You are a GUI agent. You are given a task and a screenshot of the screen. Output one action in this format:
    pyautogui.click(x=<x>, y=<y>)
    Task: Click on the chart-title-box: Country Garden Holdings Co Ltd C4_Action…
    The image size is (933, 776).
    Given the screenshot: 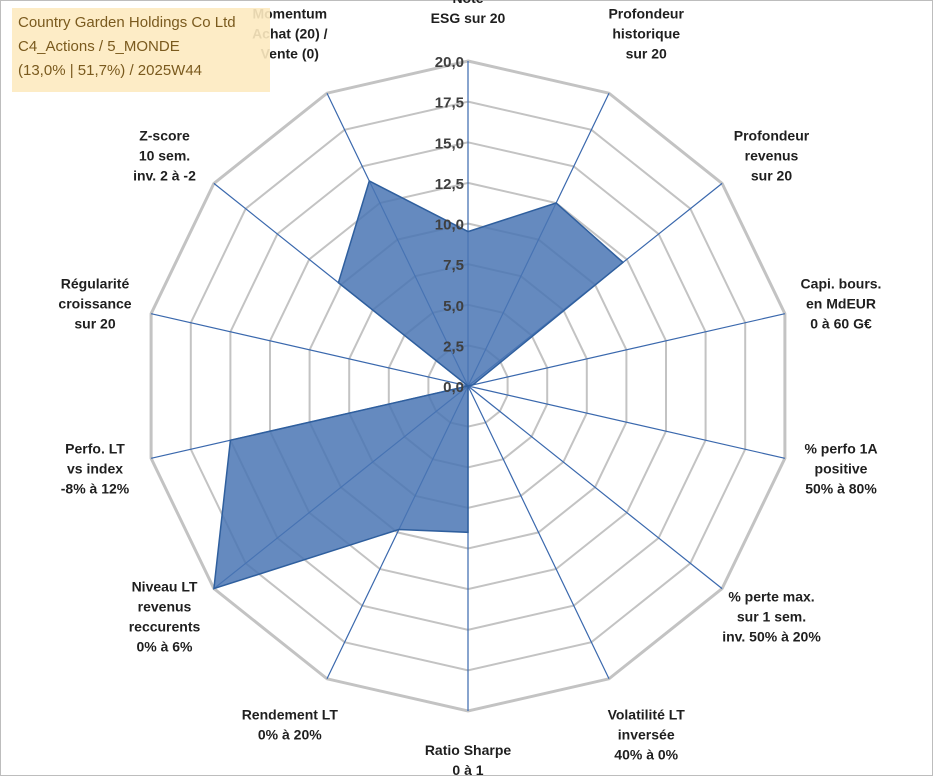 What is the action you would take?
    pyautogui.click(x=141, y=50)
    